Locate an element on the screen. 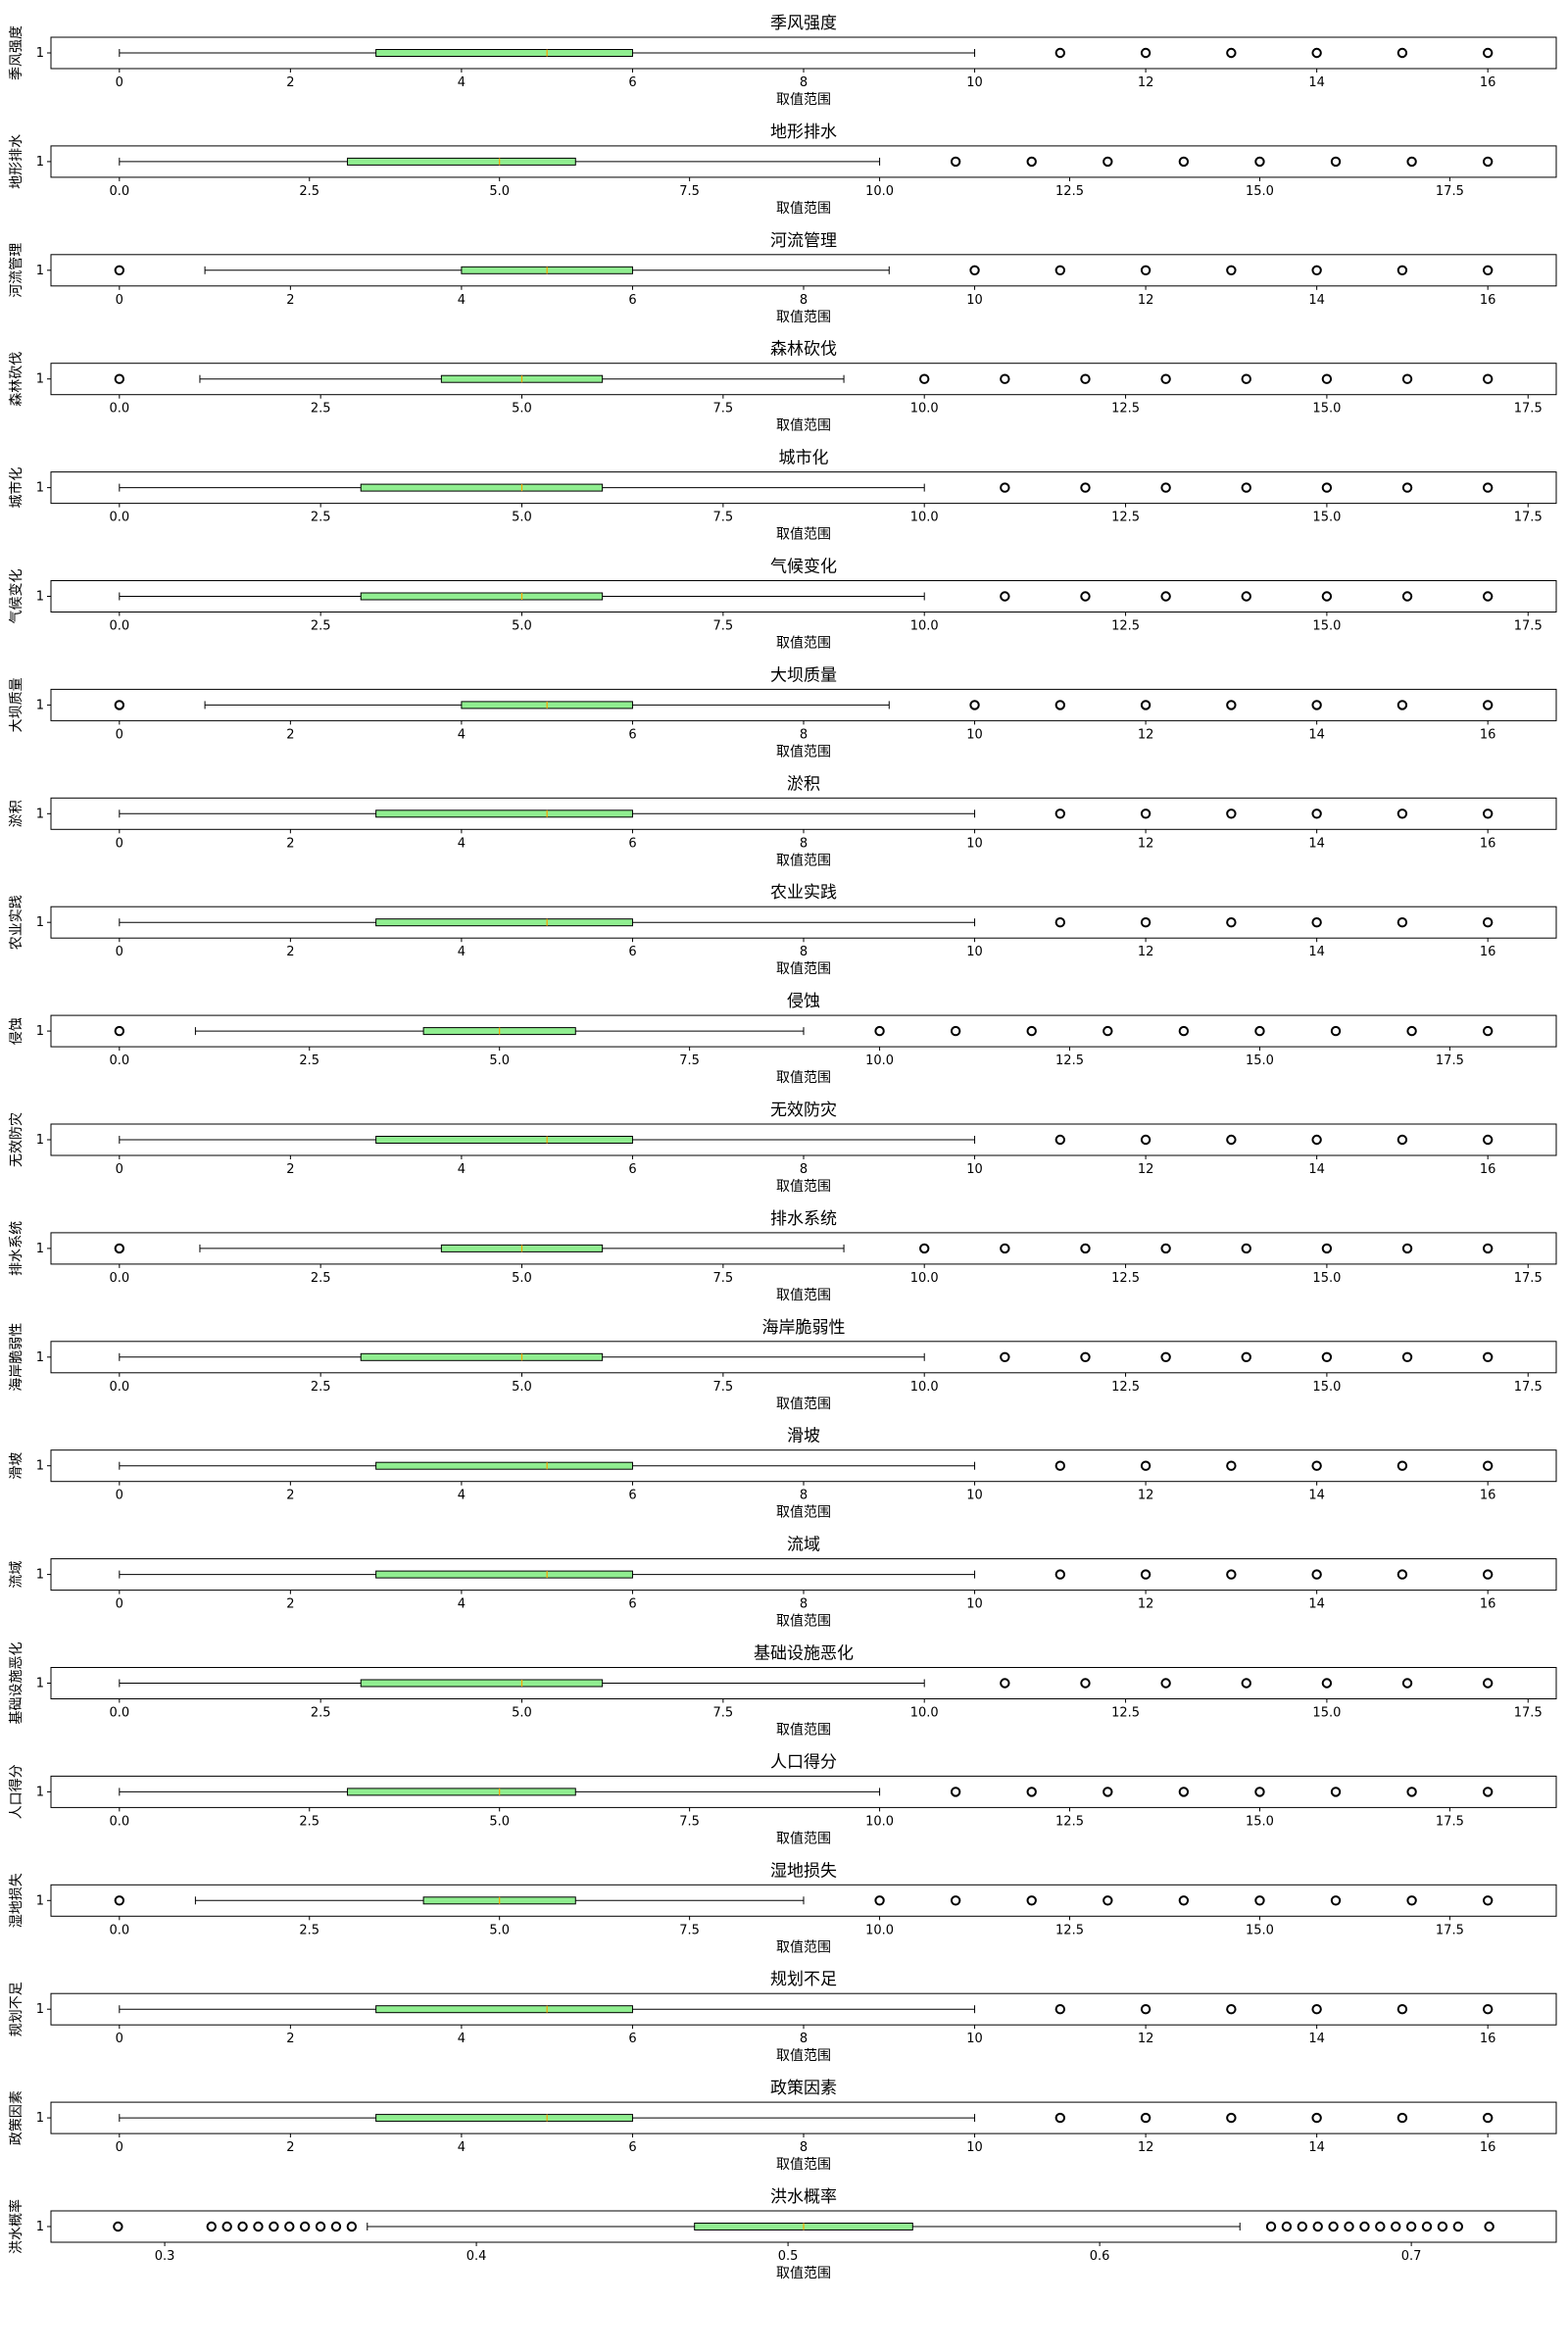 The image size is (1568, 2352). panel-title: 地形排水 is located at coordinates (803, 132).